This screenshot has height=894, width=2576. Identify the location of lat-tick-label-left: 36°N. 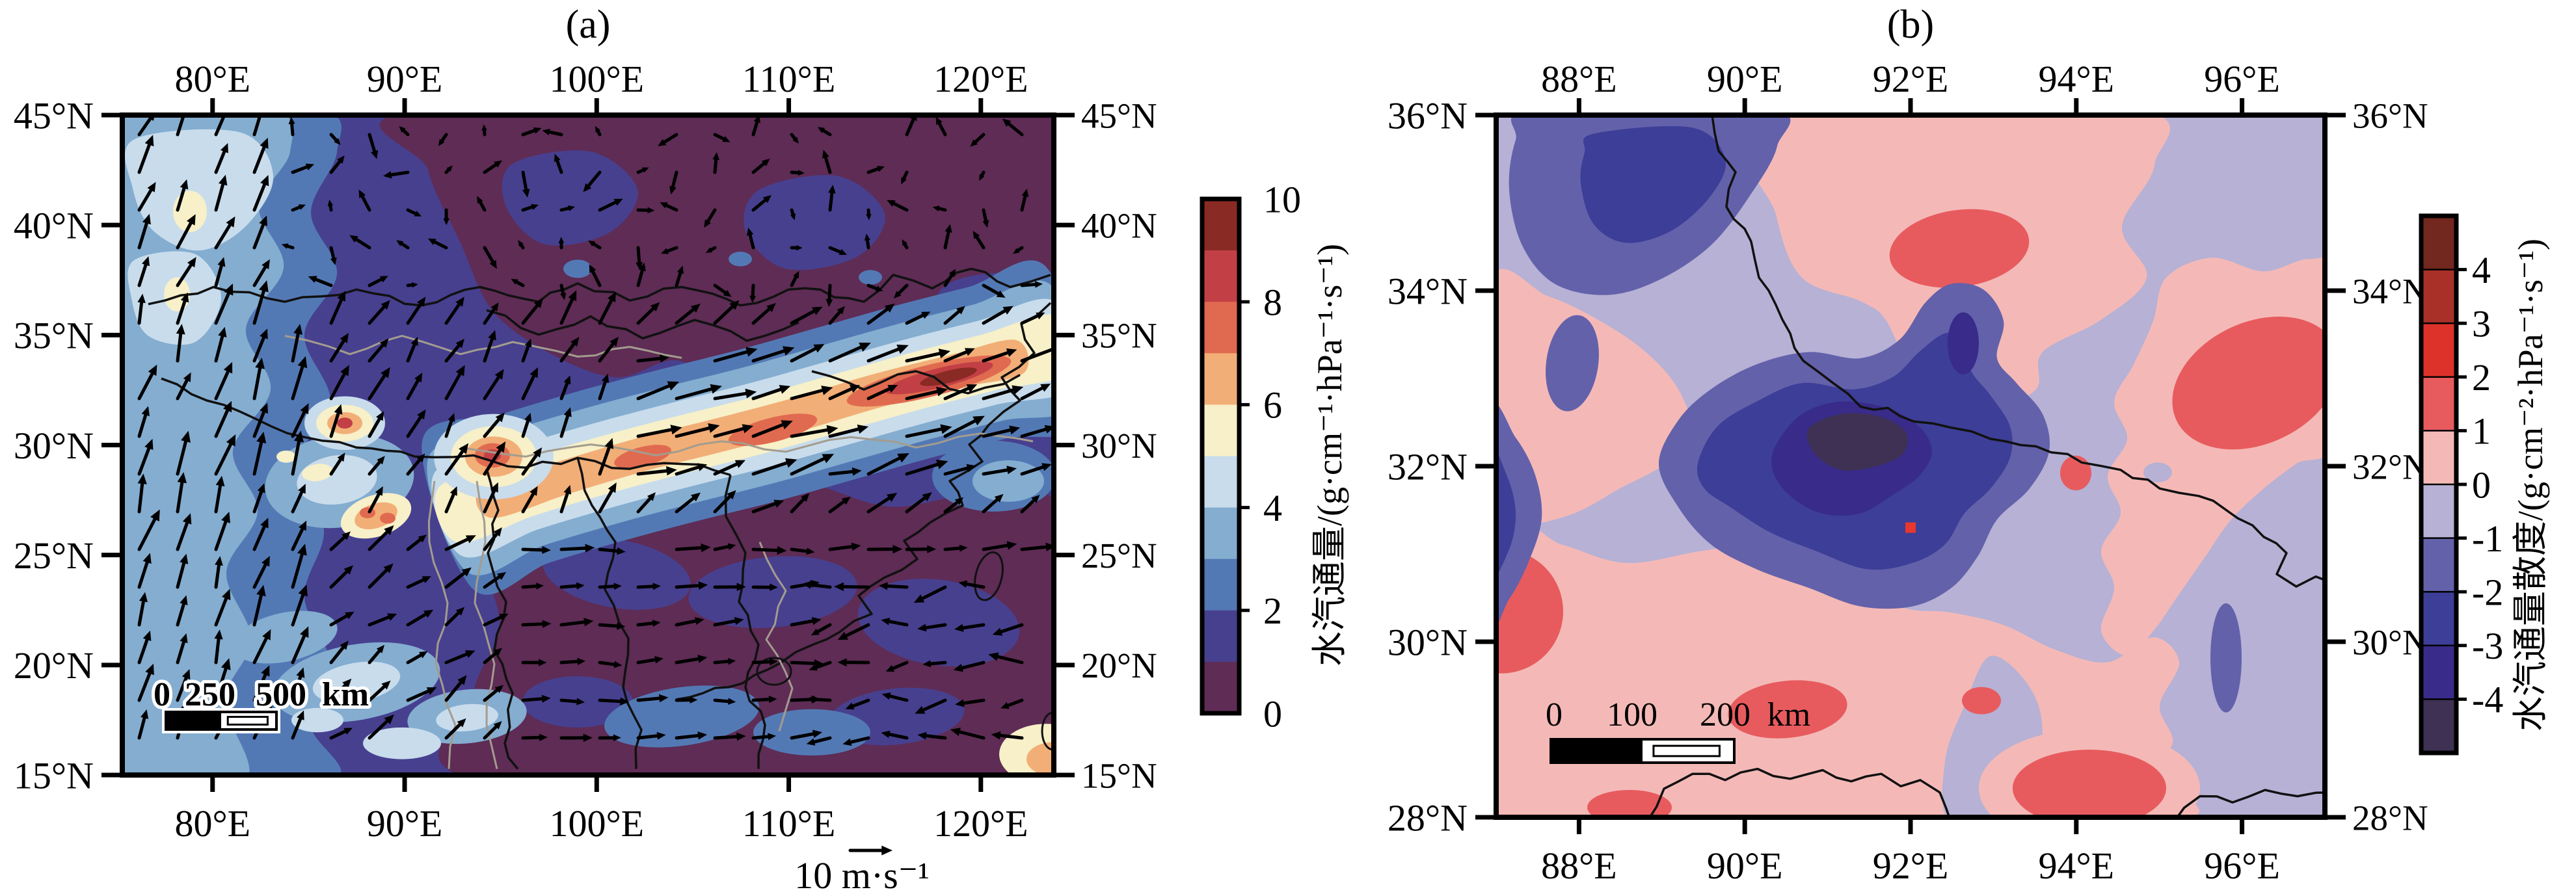
(1428, 115).